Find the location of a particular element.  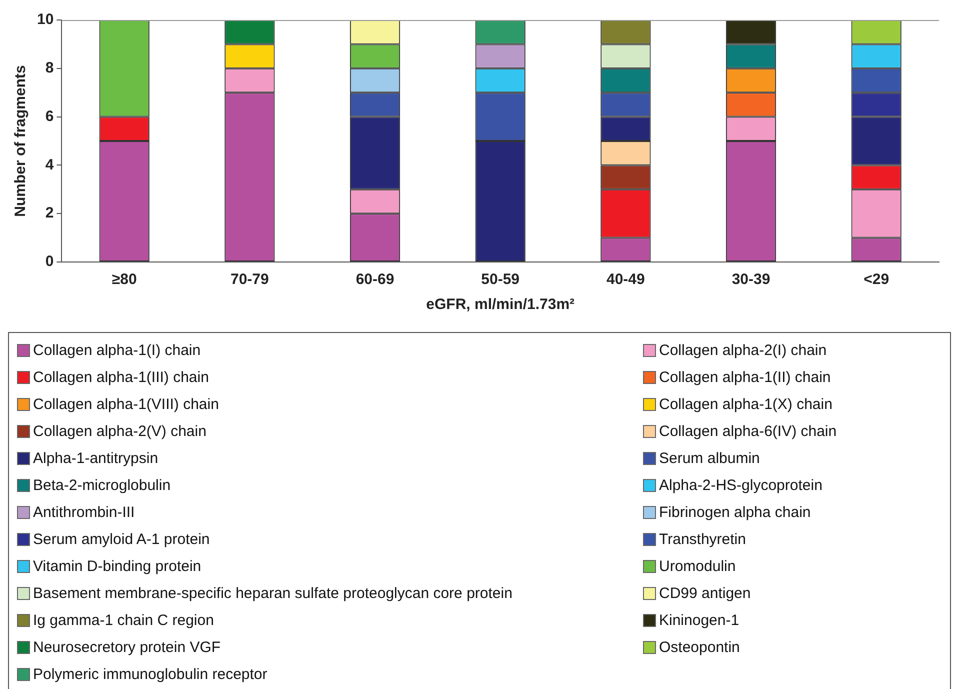

legend-label: Beta-2-microglobulin is located at coordinates (102, 485).